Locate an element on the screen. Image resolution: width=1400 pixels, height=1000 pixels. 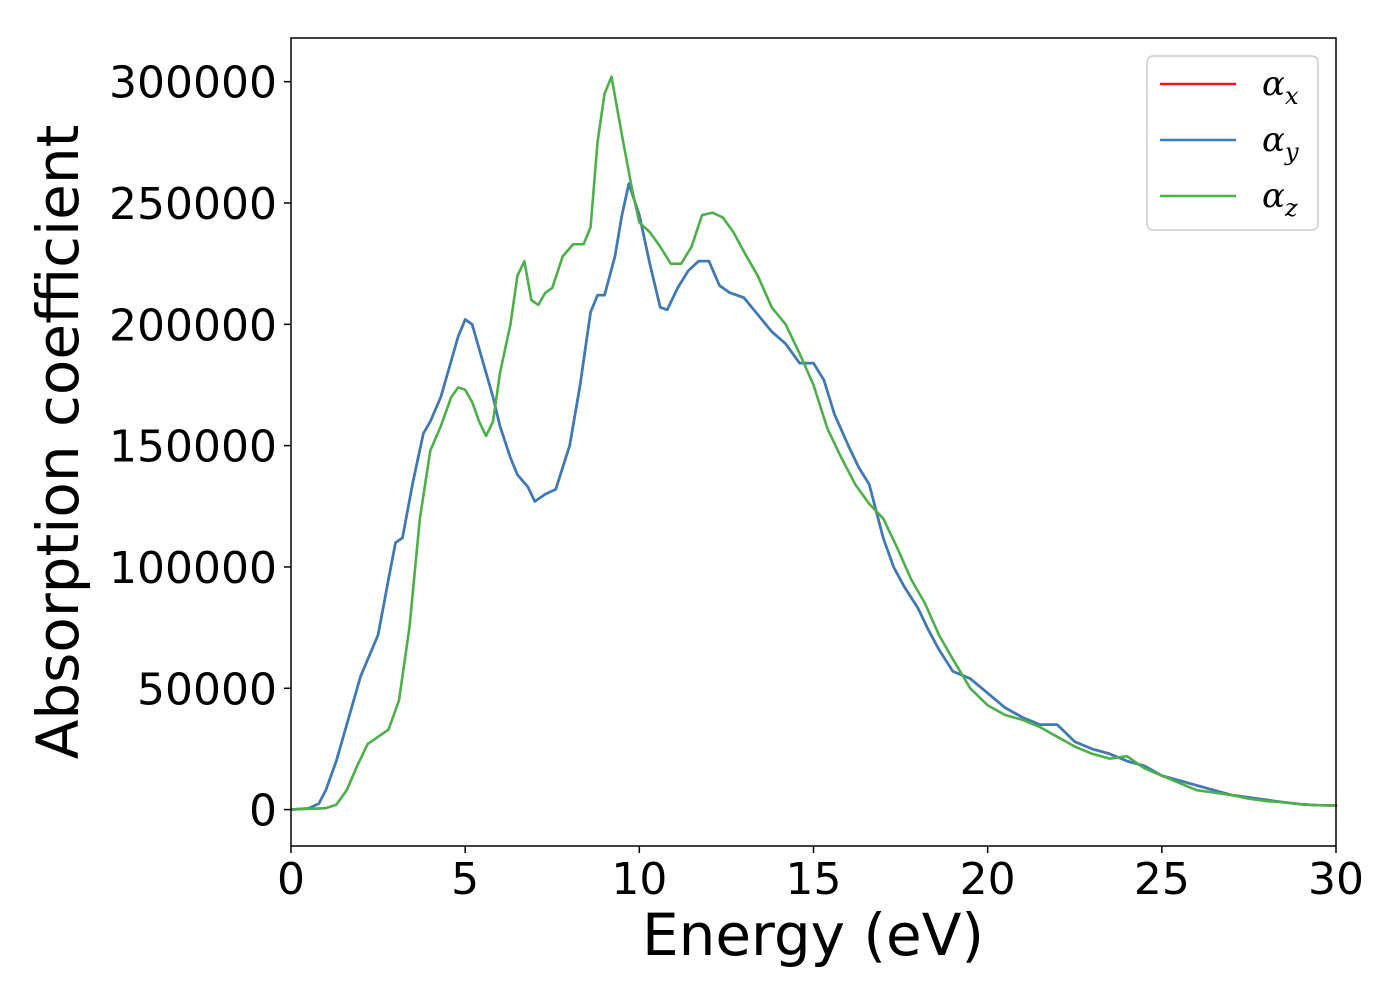
legend-subscript: x is located at coordinates (1292, 96).